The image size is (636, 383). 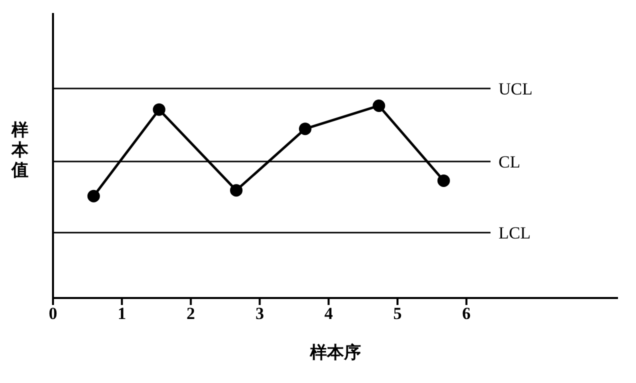 What do you see at coordinates (191, 314) in the screenshot?
I see `x-tick-label: 2` at bounding box center [191, 314].